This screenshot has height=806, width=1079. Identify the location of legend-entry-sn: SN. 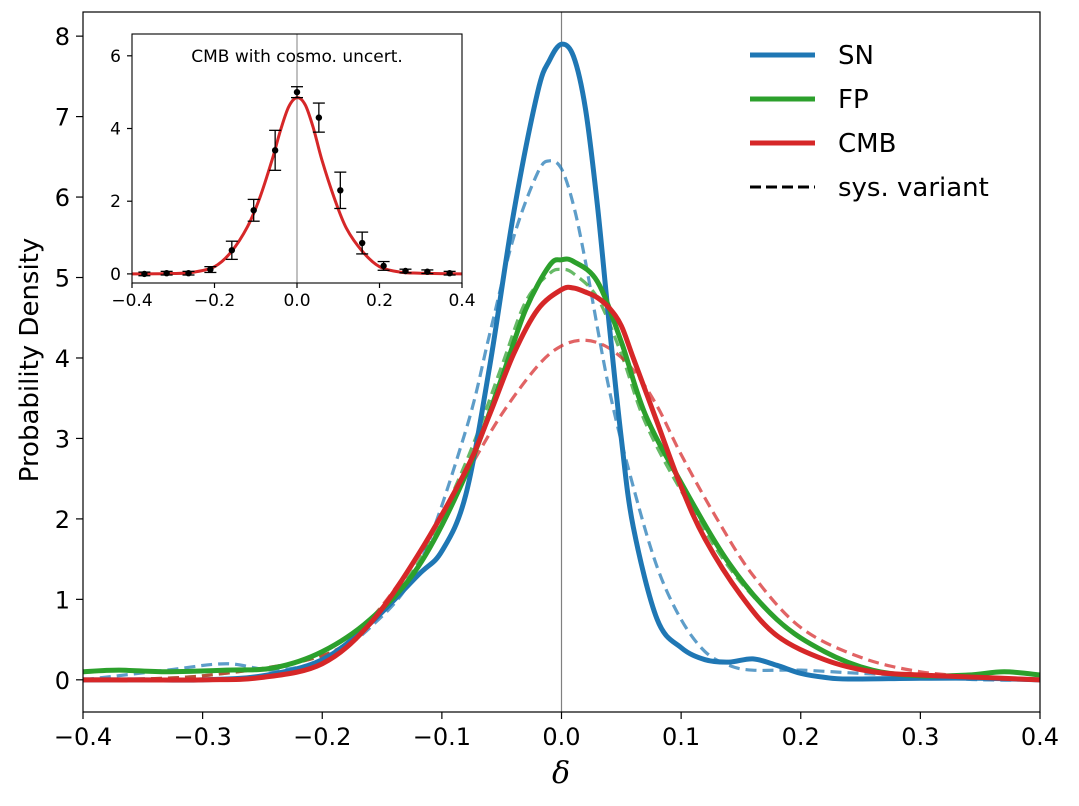
(812, 56).